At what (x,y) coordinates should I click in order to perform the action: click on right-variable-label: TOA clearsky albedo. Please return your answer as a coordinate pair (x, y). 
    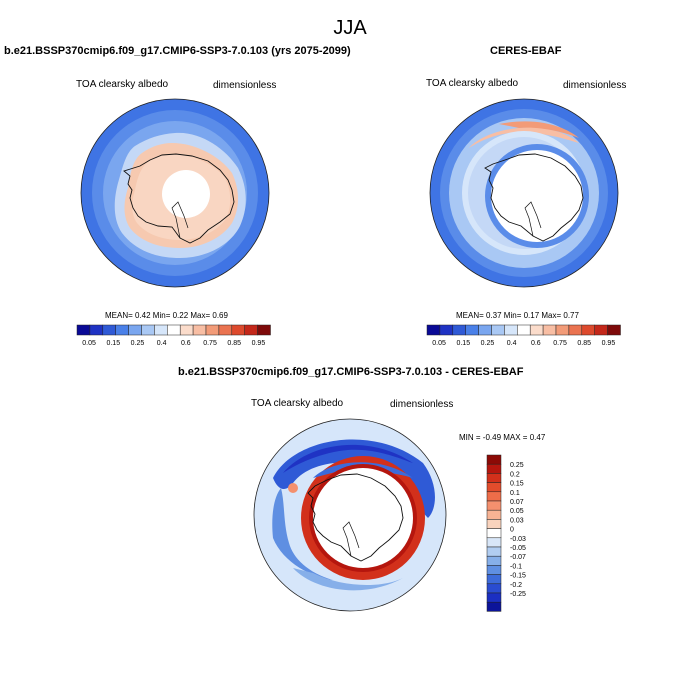
    Looking at the image, I should click on (472, 83).